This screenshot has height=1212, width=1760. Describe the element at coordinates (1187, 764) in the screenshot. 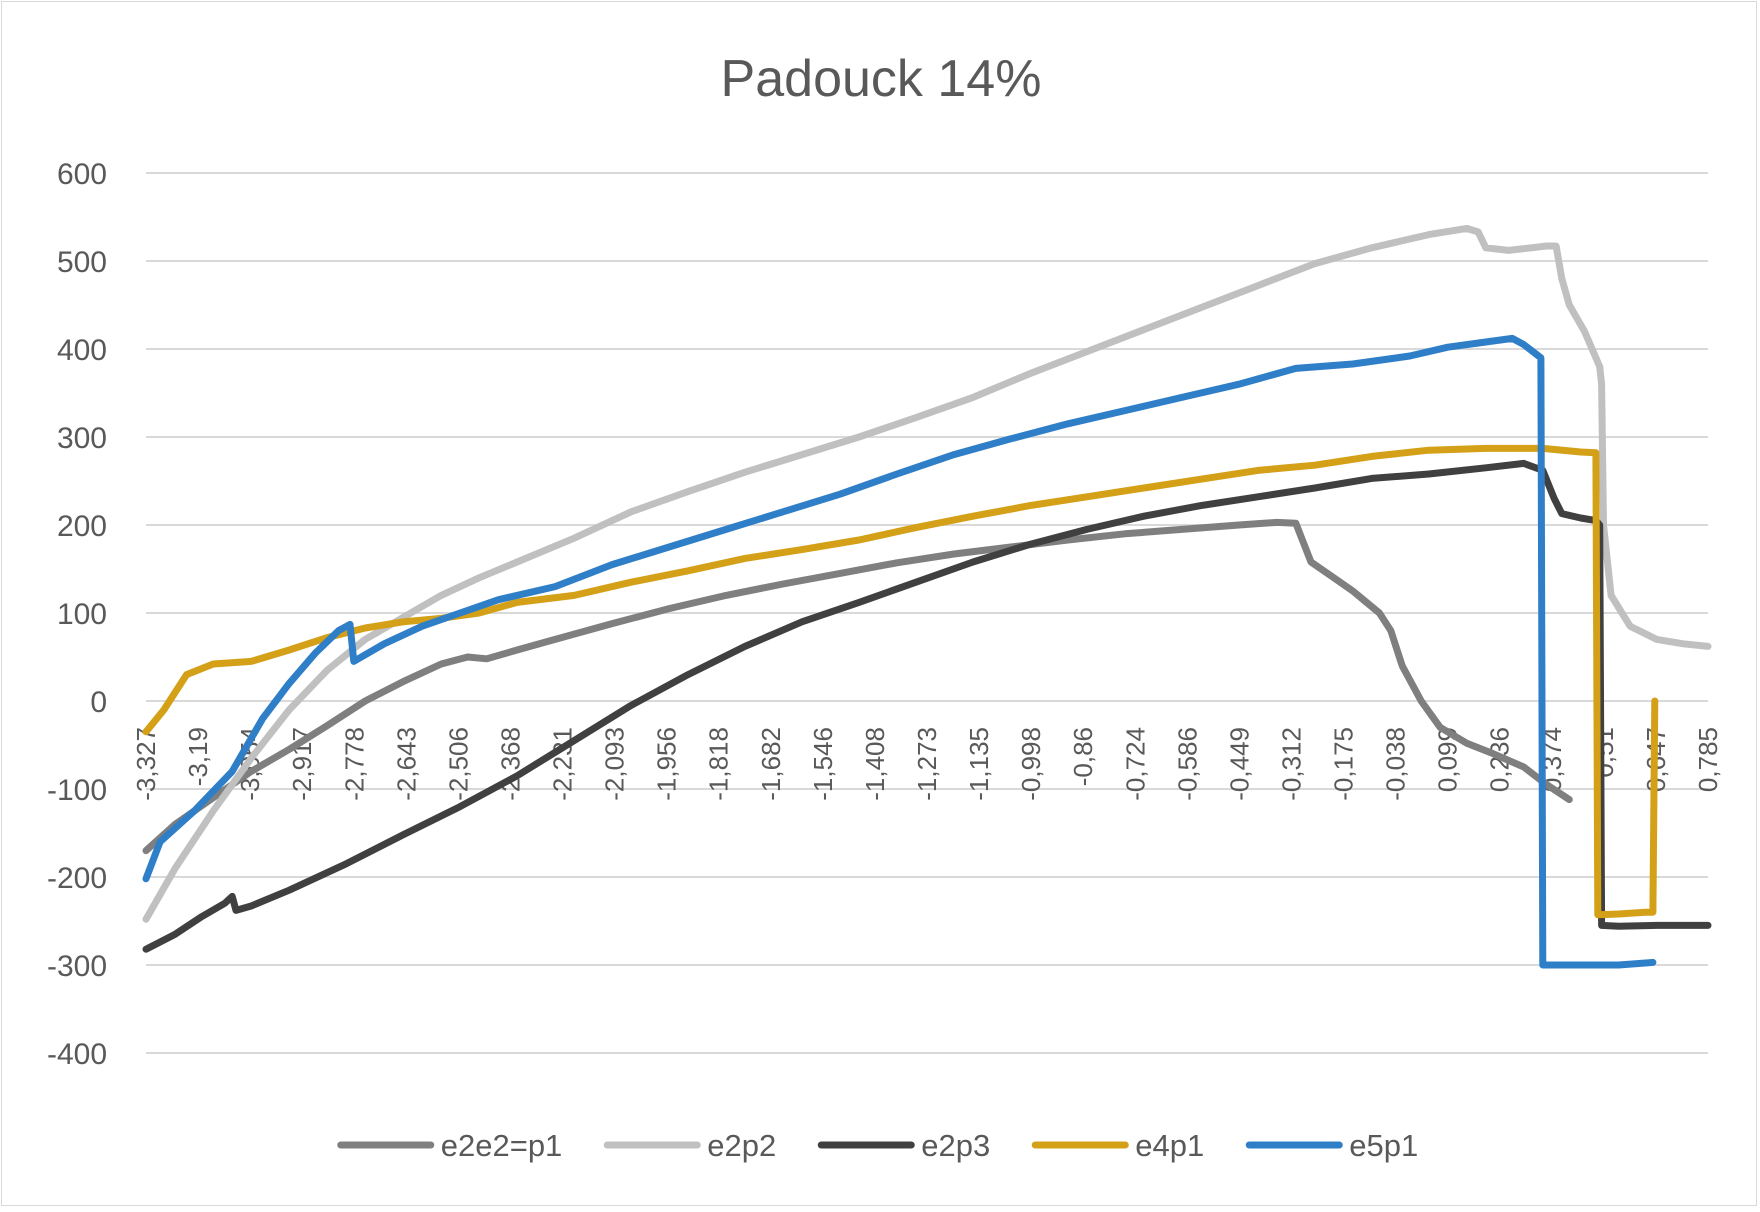

I see `x-tick-label: -0,586` at that location.